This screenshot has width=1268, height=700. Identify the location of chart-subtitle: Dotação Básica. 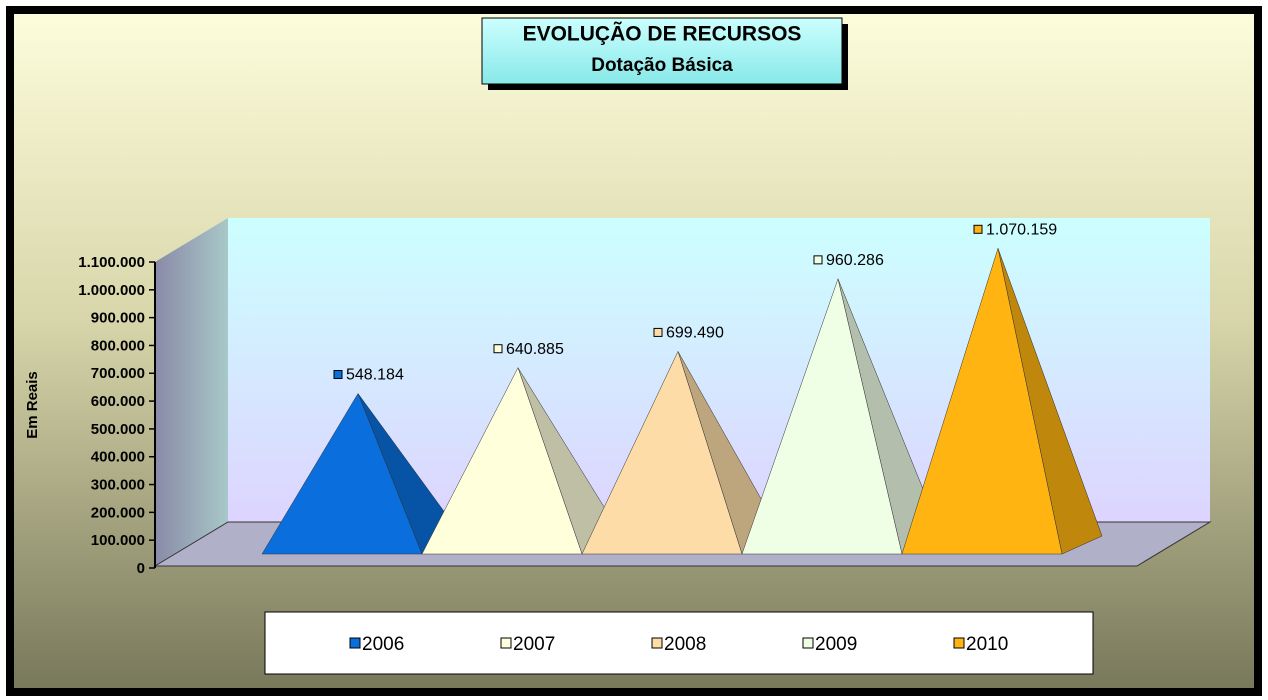
(662, 65).